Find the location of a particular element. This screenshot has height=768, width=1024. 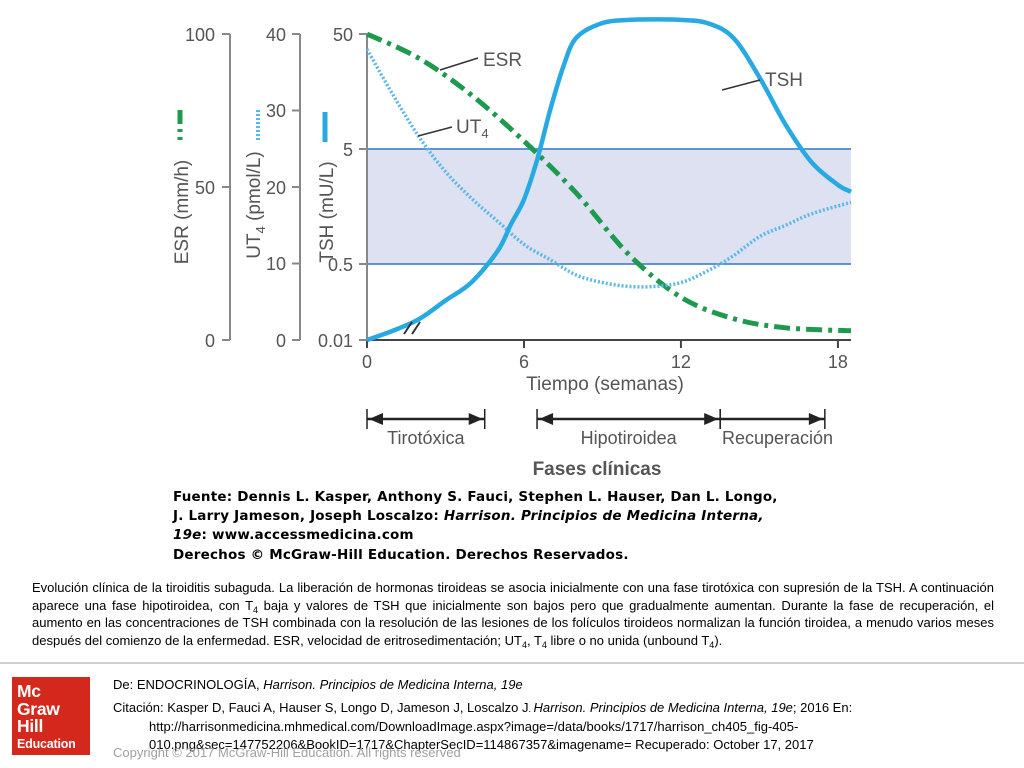

tsh-tick-label: 0.5 is located at coordinates (340, 265).